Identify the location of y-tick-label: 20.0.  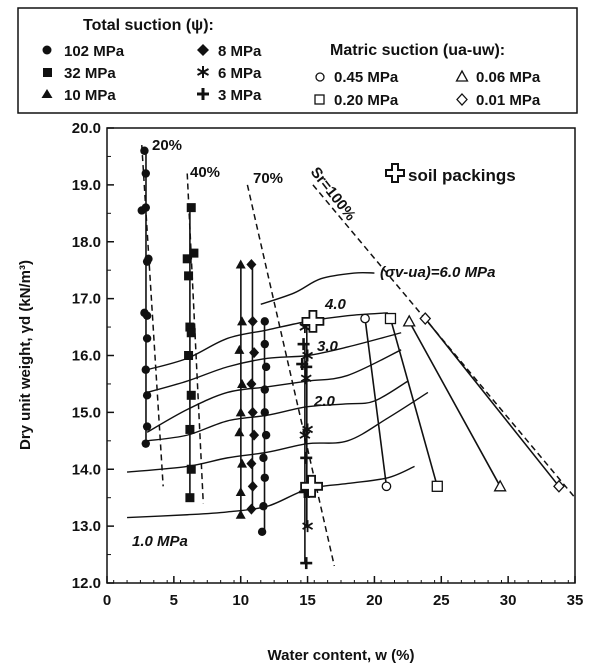
(86, 128).